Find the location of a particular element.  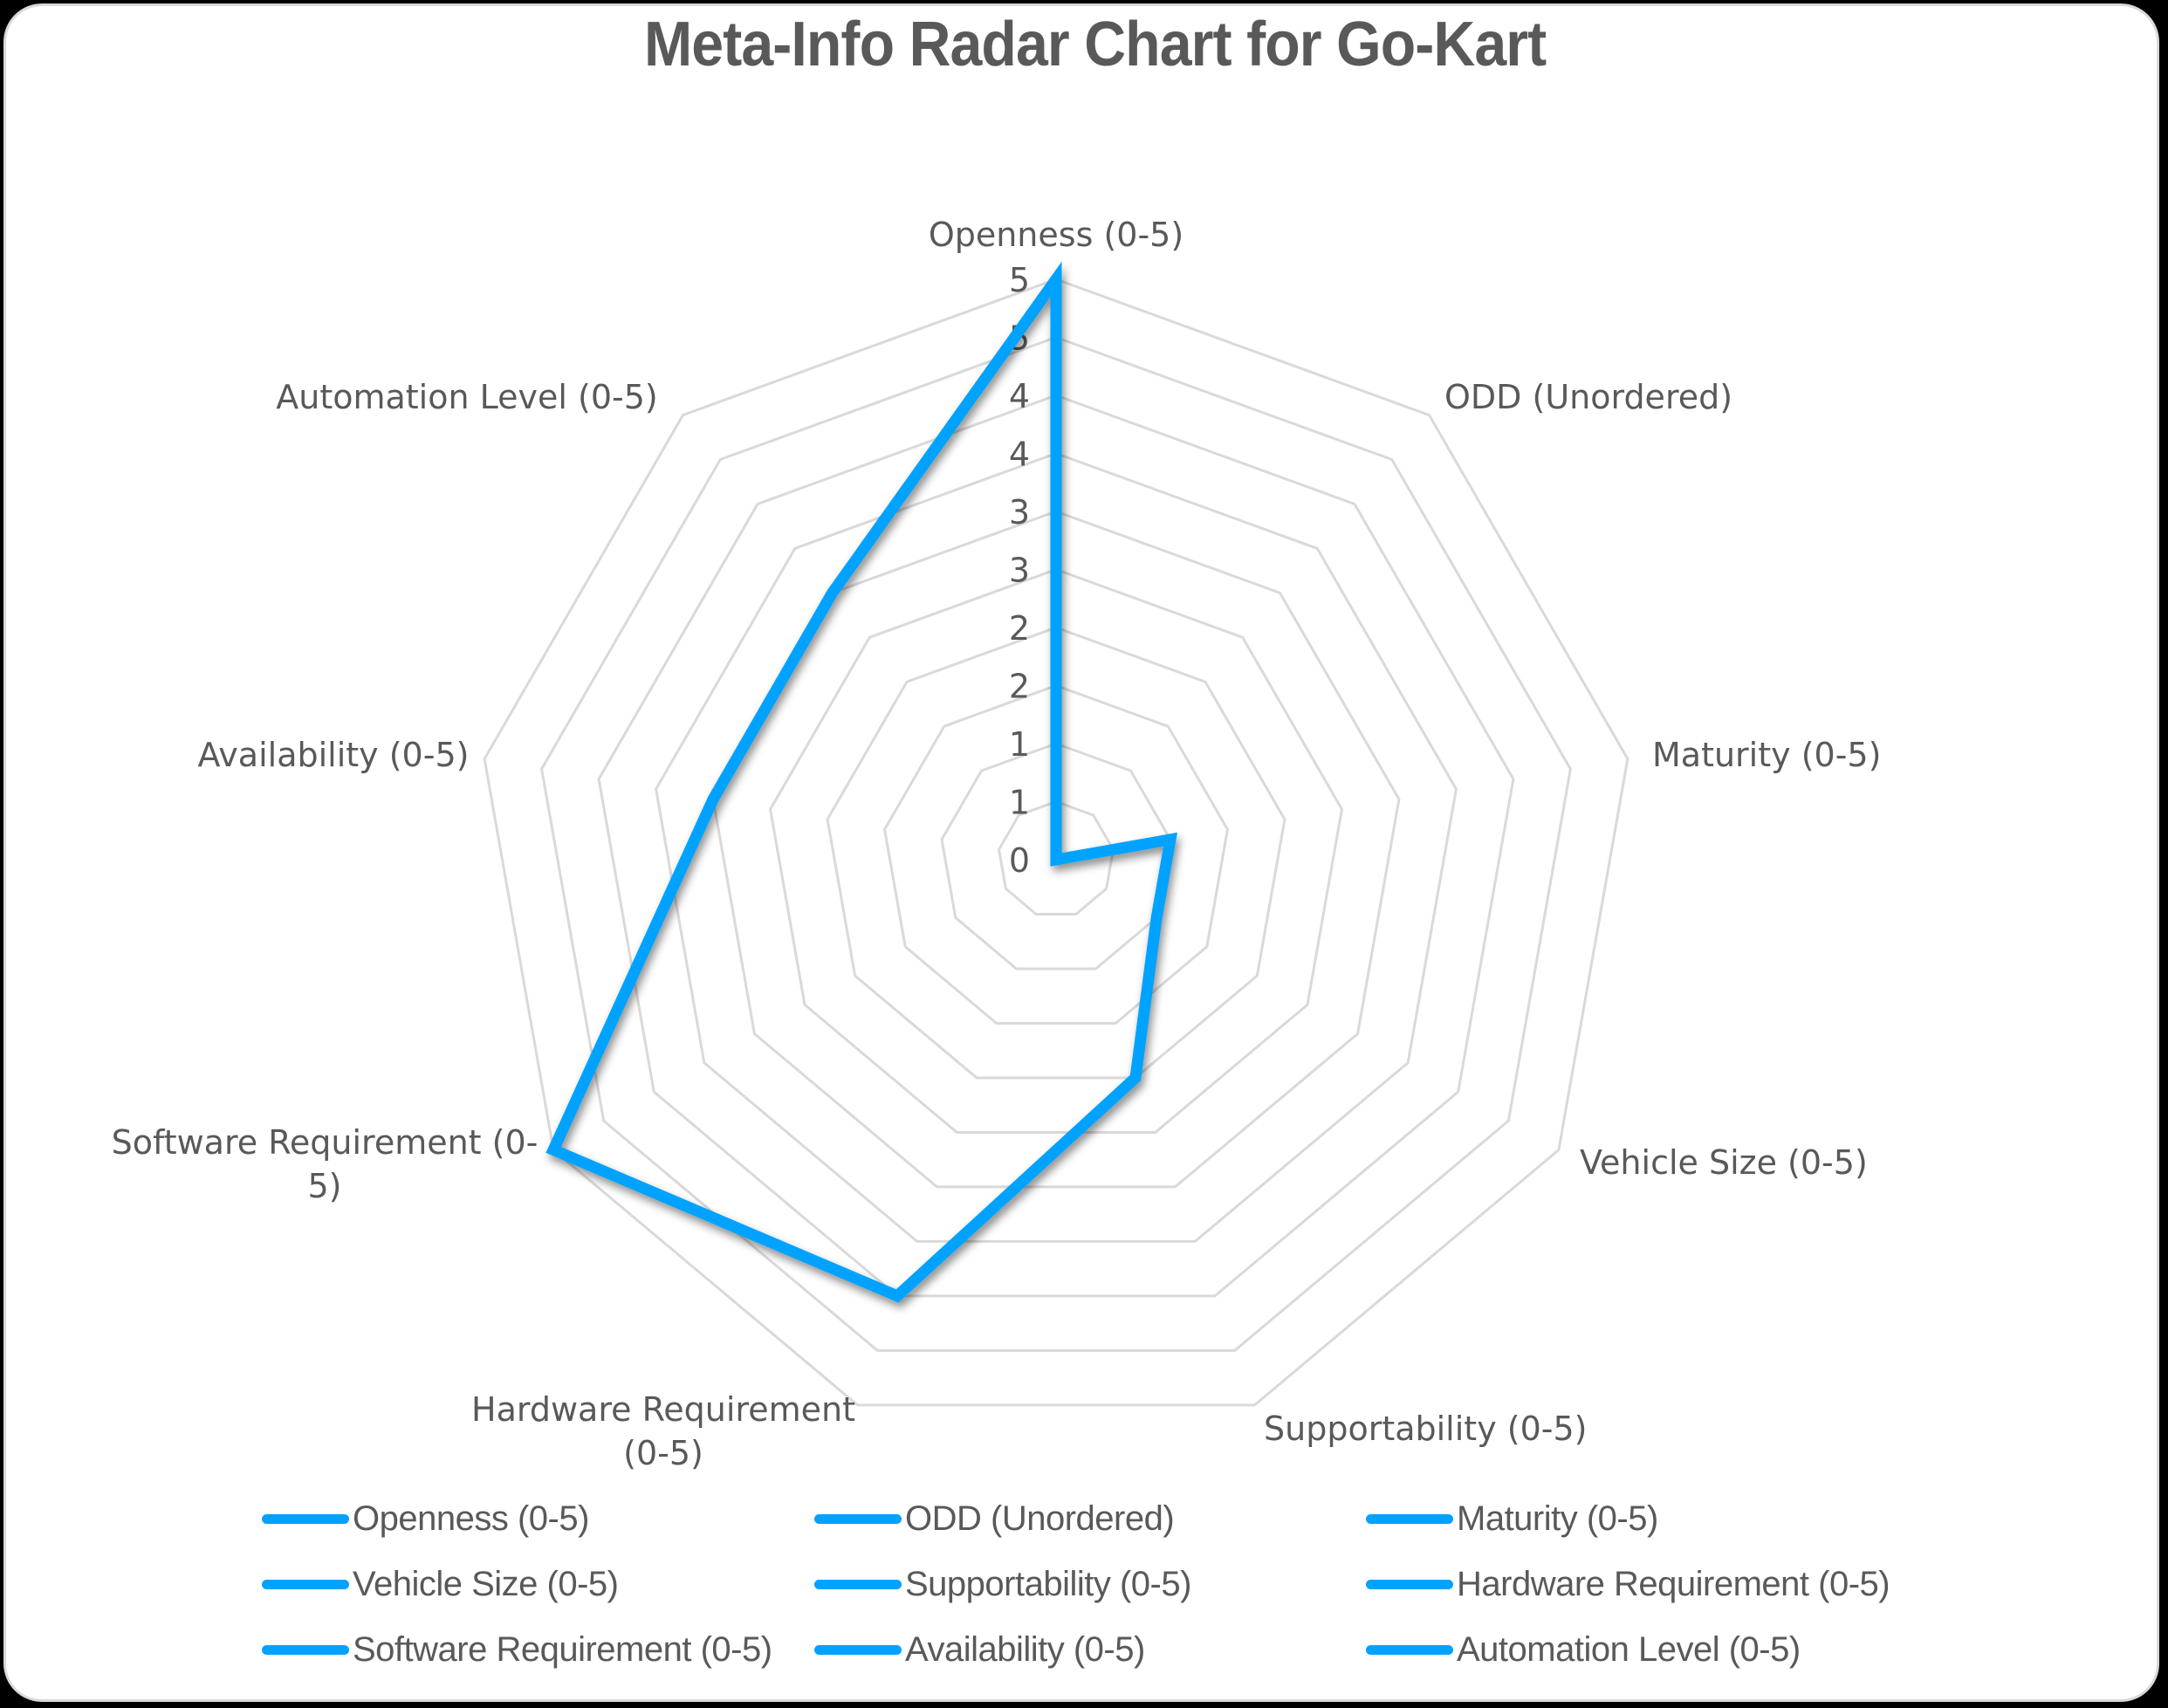

legend-label: Availability (0-5) is located at coordinates (1025, 1649).